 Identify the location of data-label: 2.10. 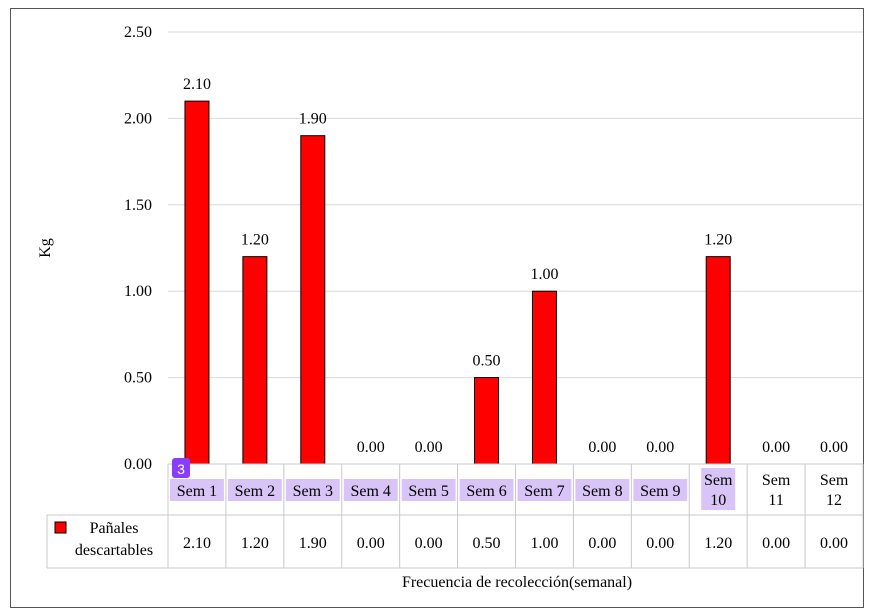
(197, 84).